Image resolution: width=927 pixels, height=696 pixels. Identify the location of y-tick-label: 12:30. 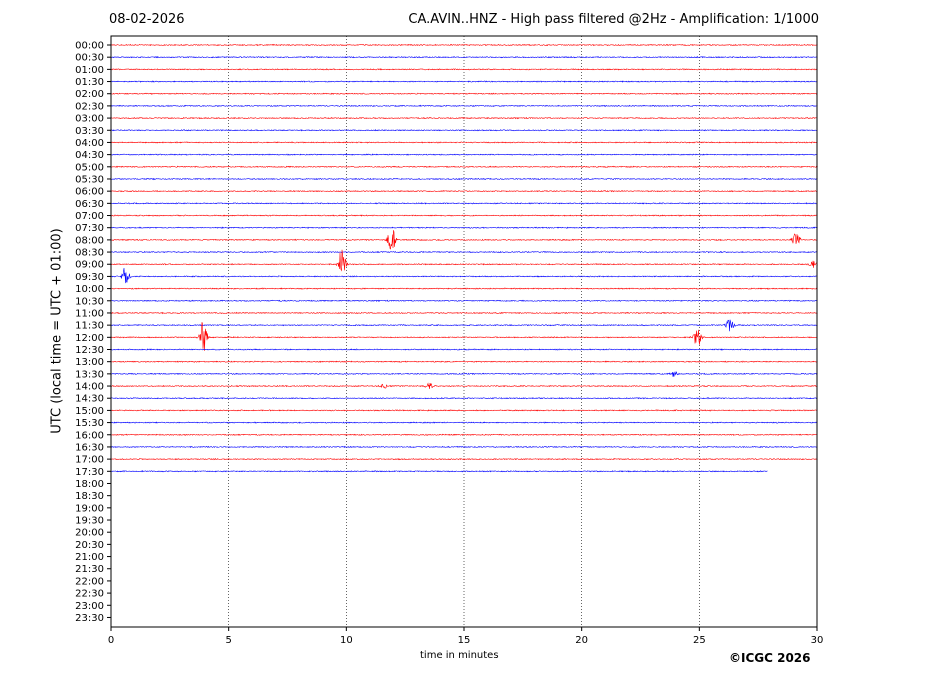
(89, 350).